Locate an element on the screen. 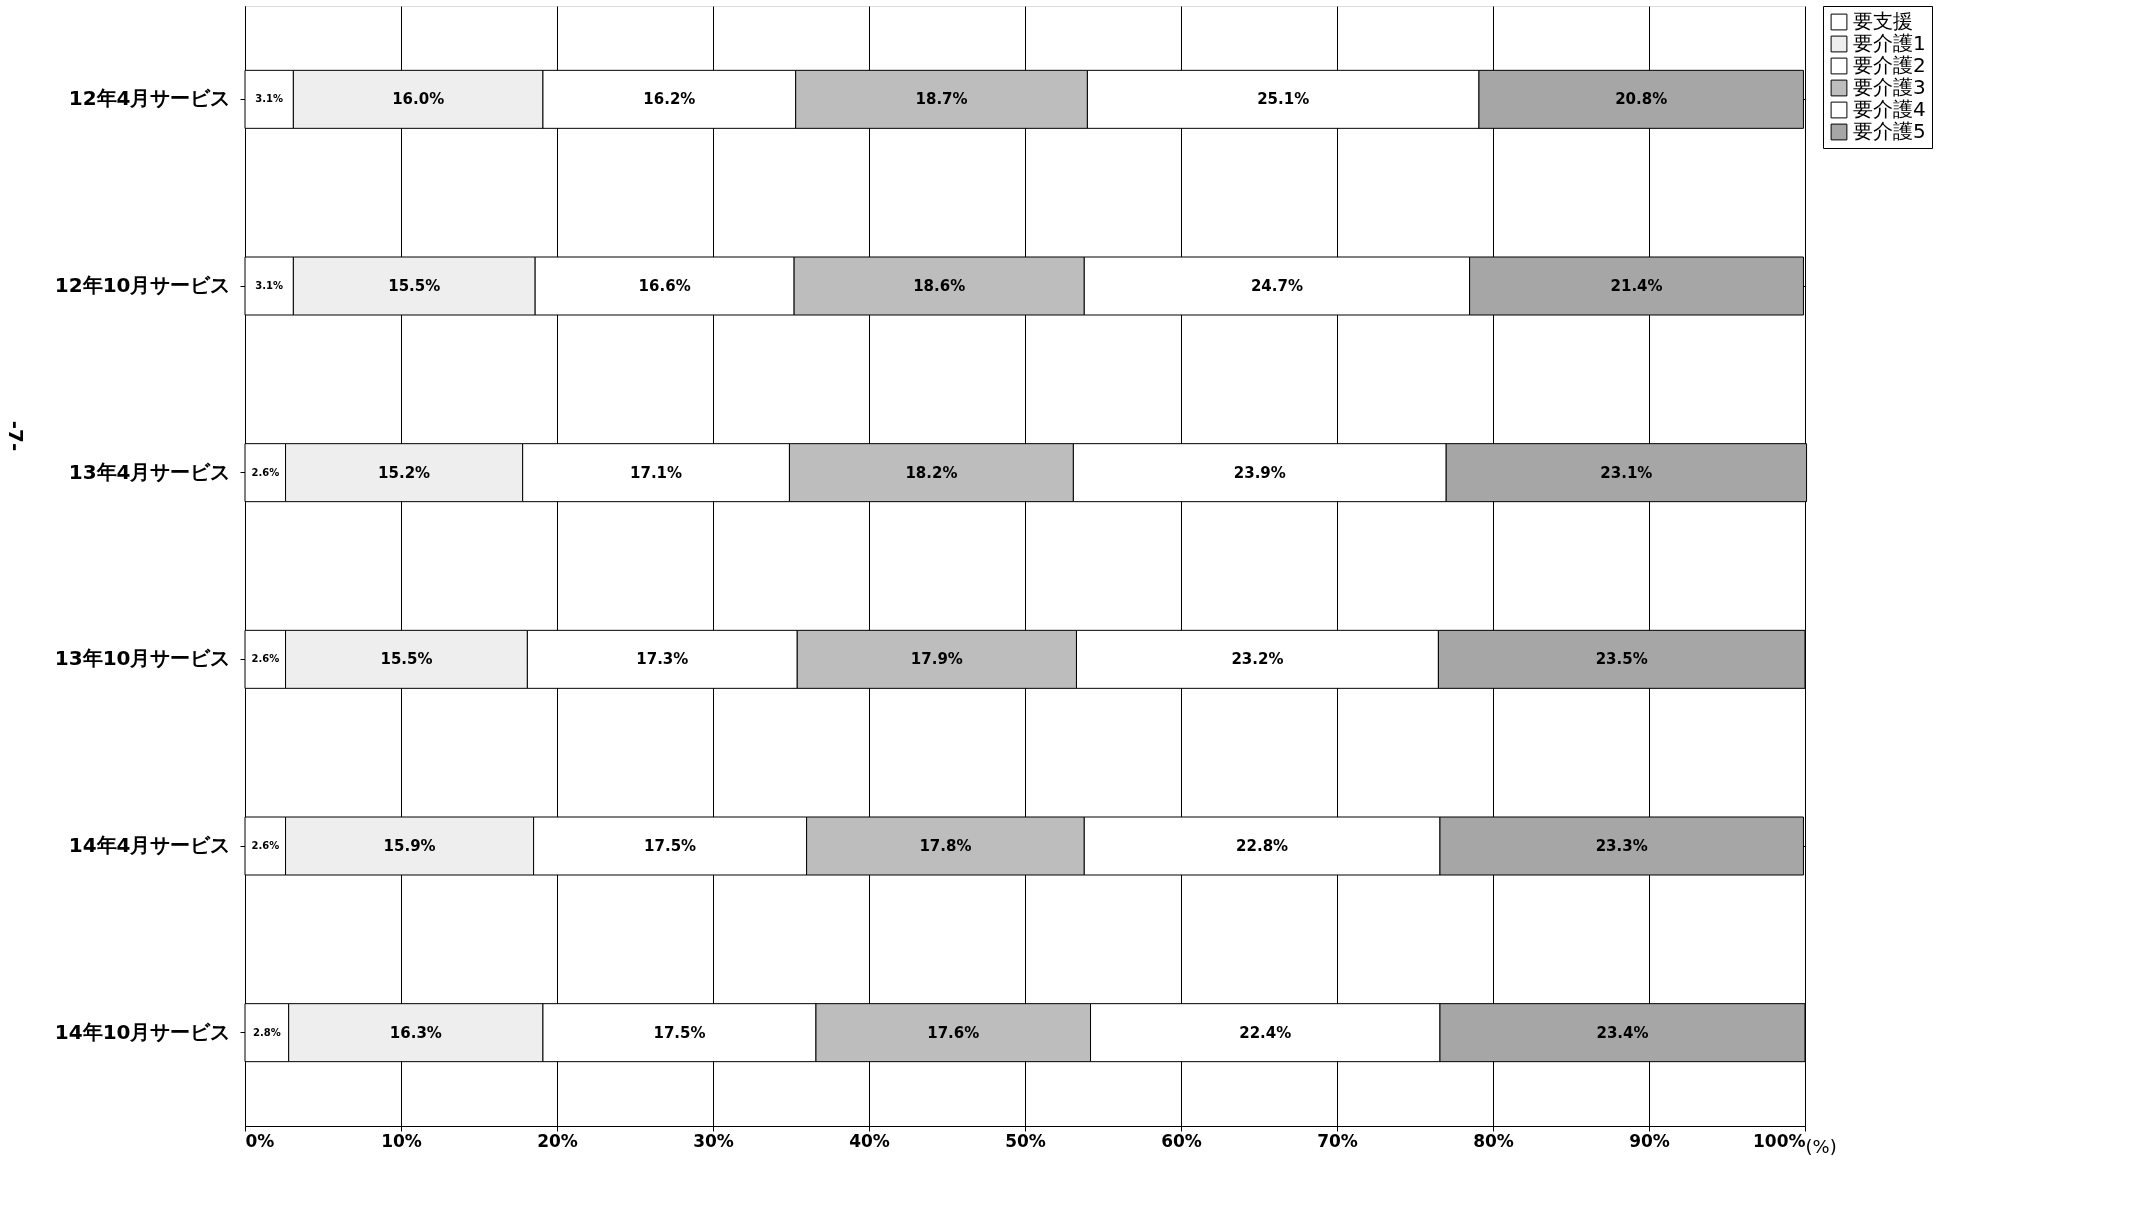 The image size is (2143, 1219). text: -7- is located at coordinates (16, 436).